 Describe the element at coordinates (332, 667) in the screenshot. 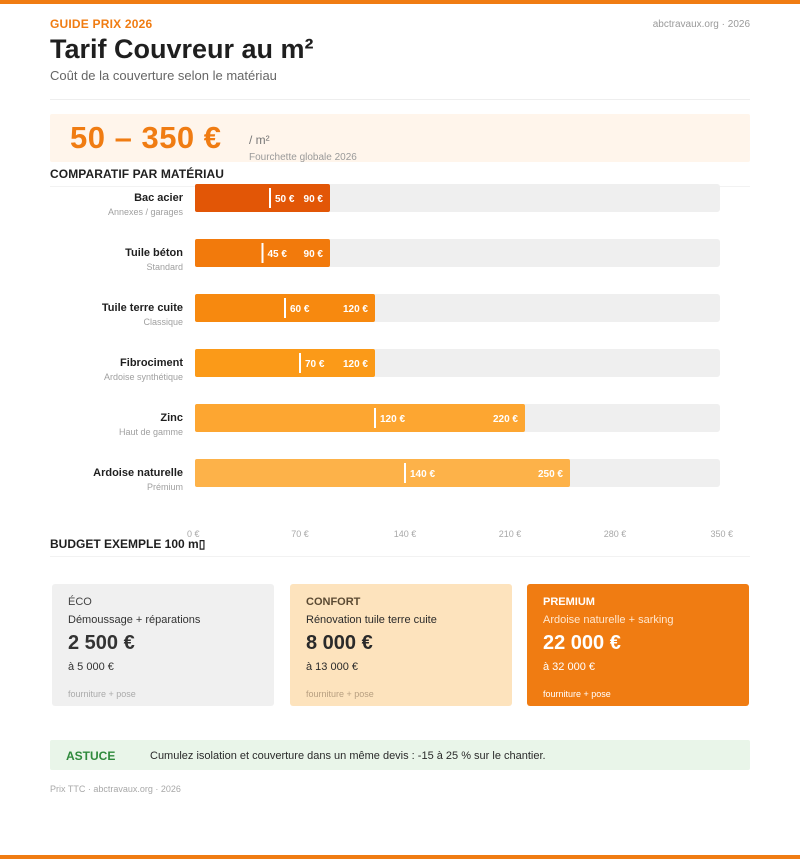

I see `card-price-max: à 13 000 €` at that location.